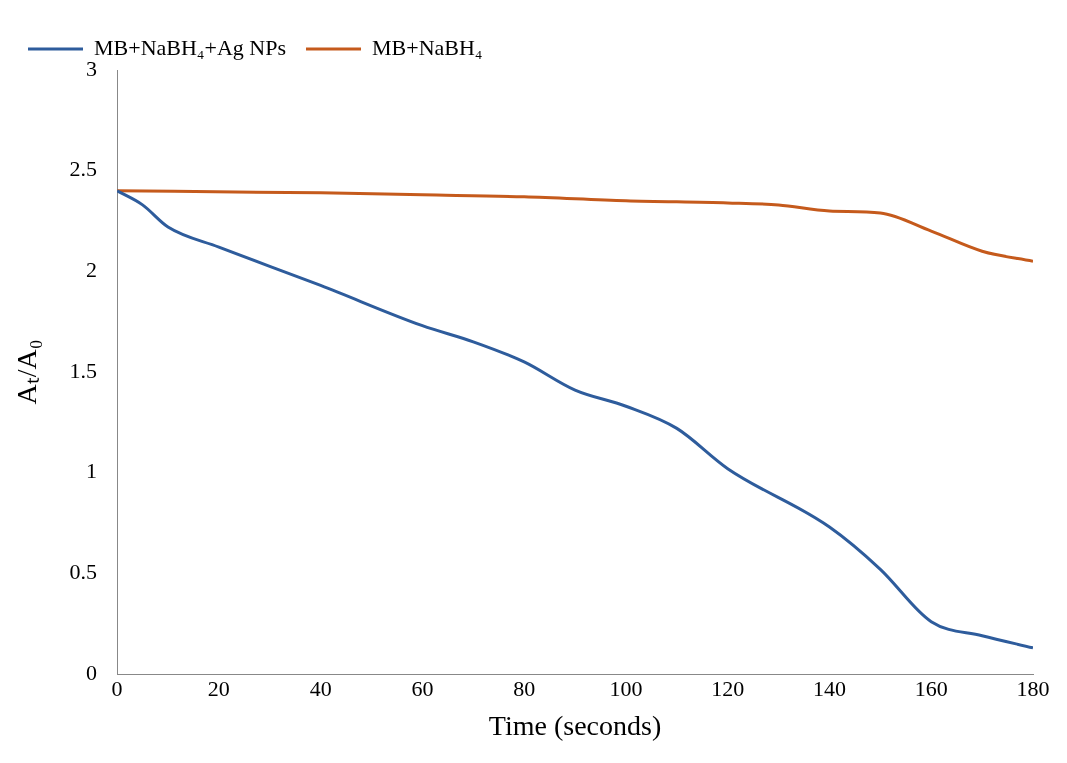 The width and height of the screenshot is (1067, 763). What do you see at coordinates (83, 572) in the screenshot?
I see `y-tick-label: 0.5` at bounding box center [83, 572].